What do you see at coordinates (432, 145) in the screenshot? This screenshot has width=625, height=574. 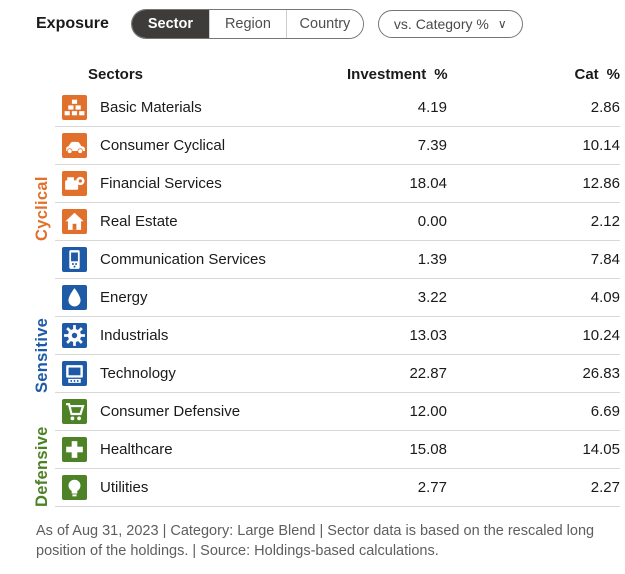 I see `investment-value: 7.39` at bounding box center [432, 145].